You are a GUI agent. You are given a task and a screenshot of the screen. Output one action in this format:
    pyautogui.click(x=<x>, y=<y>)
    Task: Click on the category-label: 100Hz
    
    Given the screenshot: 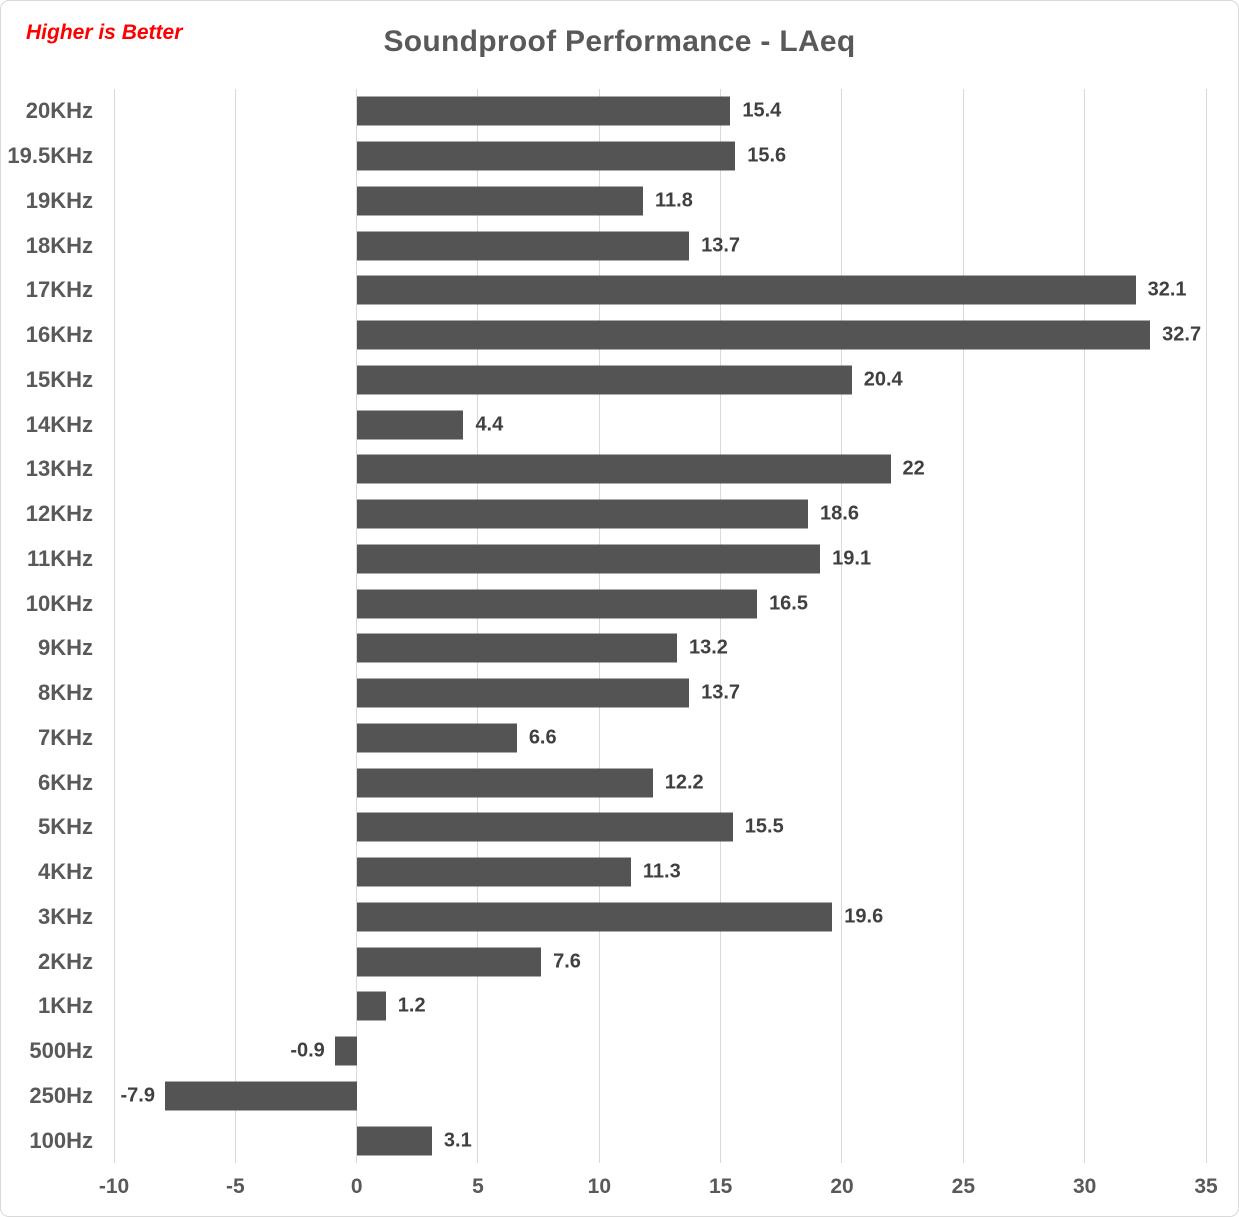 What is the action you would take?
    pyautogui.click(x=61, y=1140)
    